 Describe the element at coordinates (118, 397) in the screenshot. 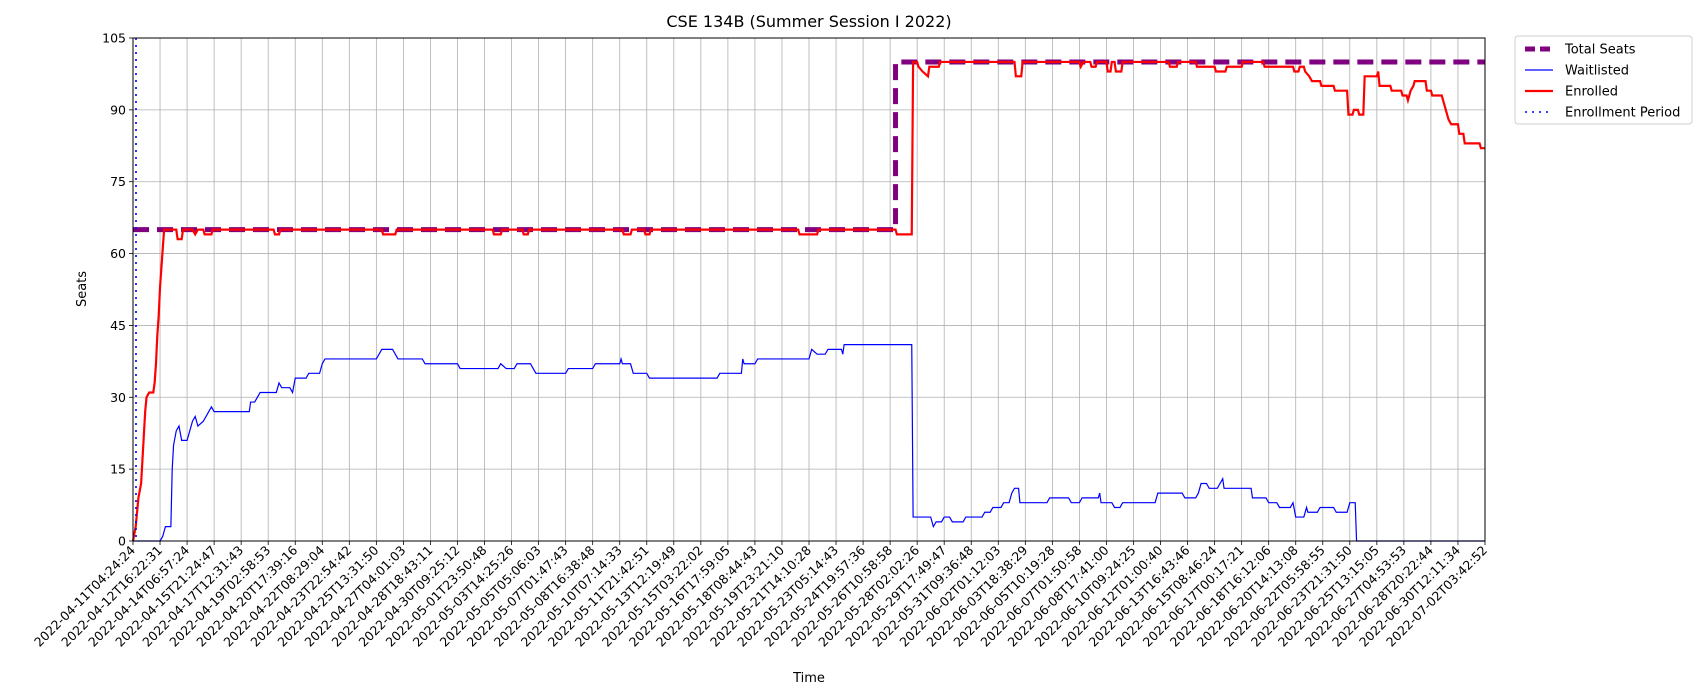

I see `y-tick-label: 30` at that location.